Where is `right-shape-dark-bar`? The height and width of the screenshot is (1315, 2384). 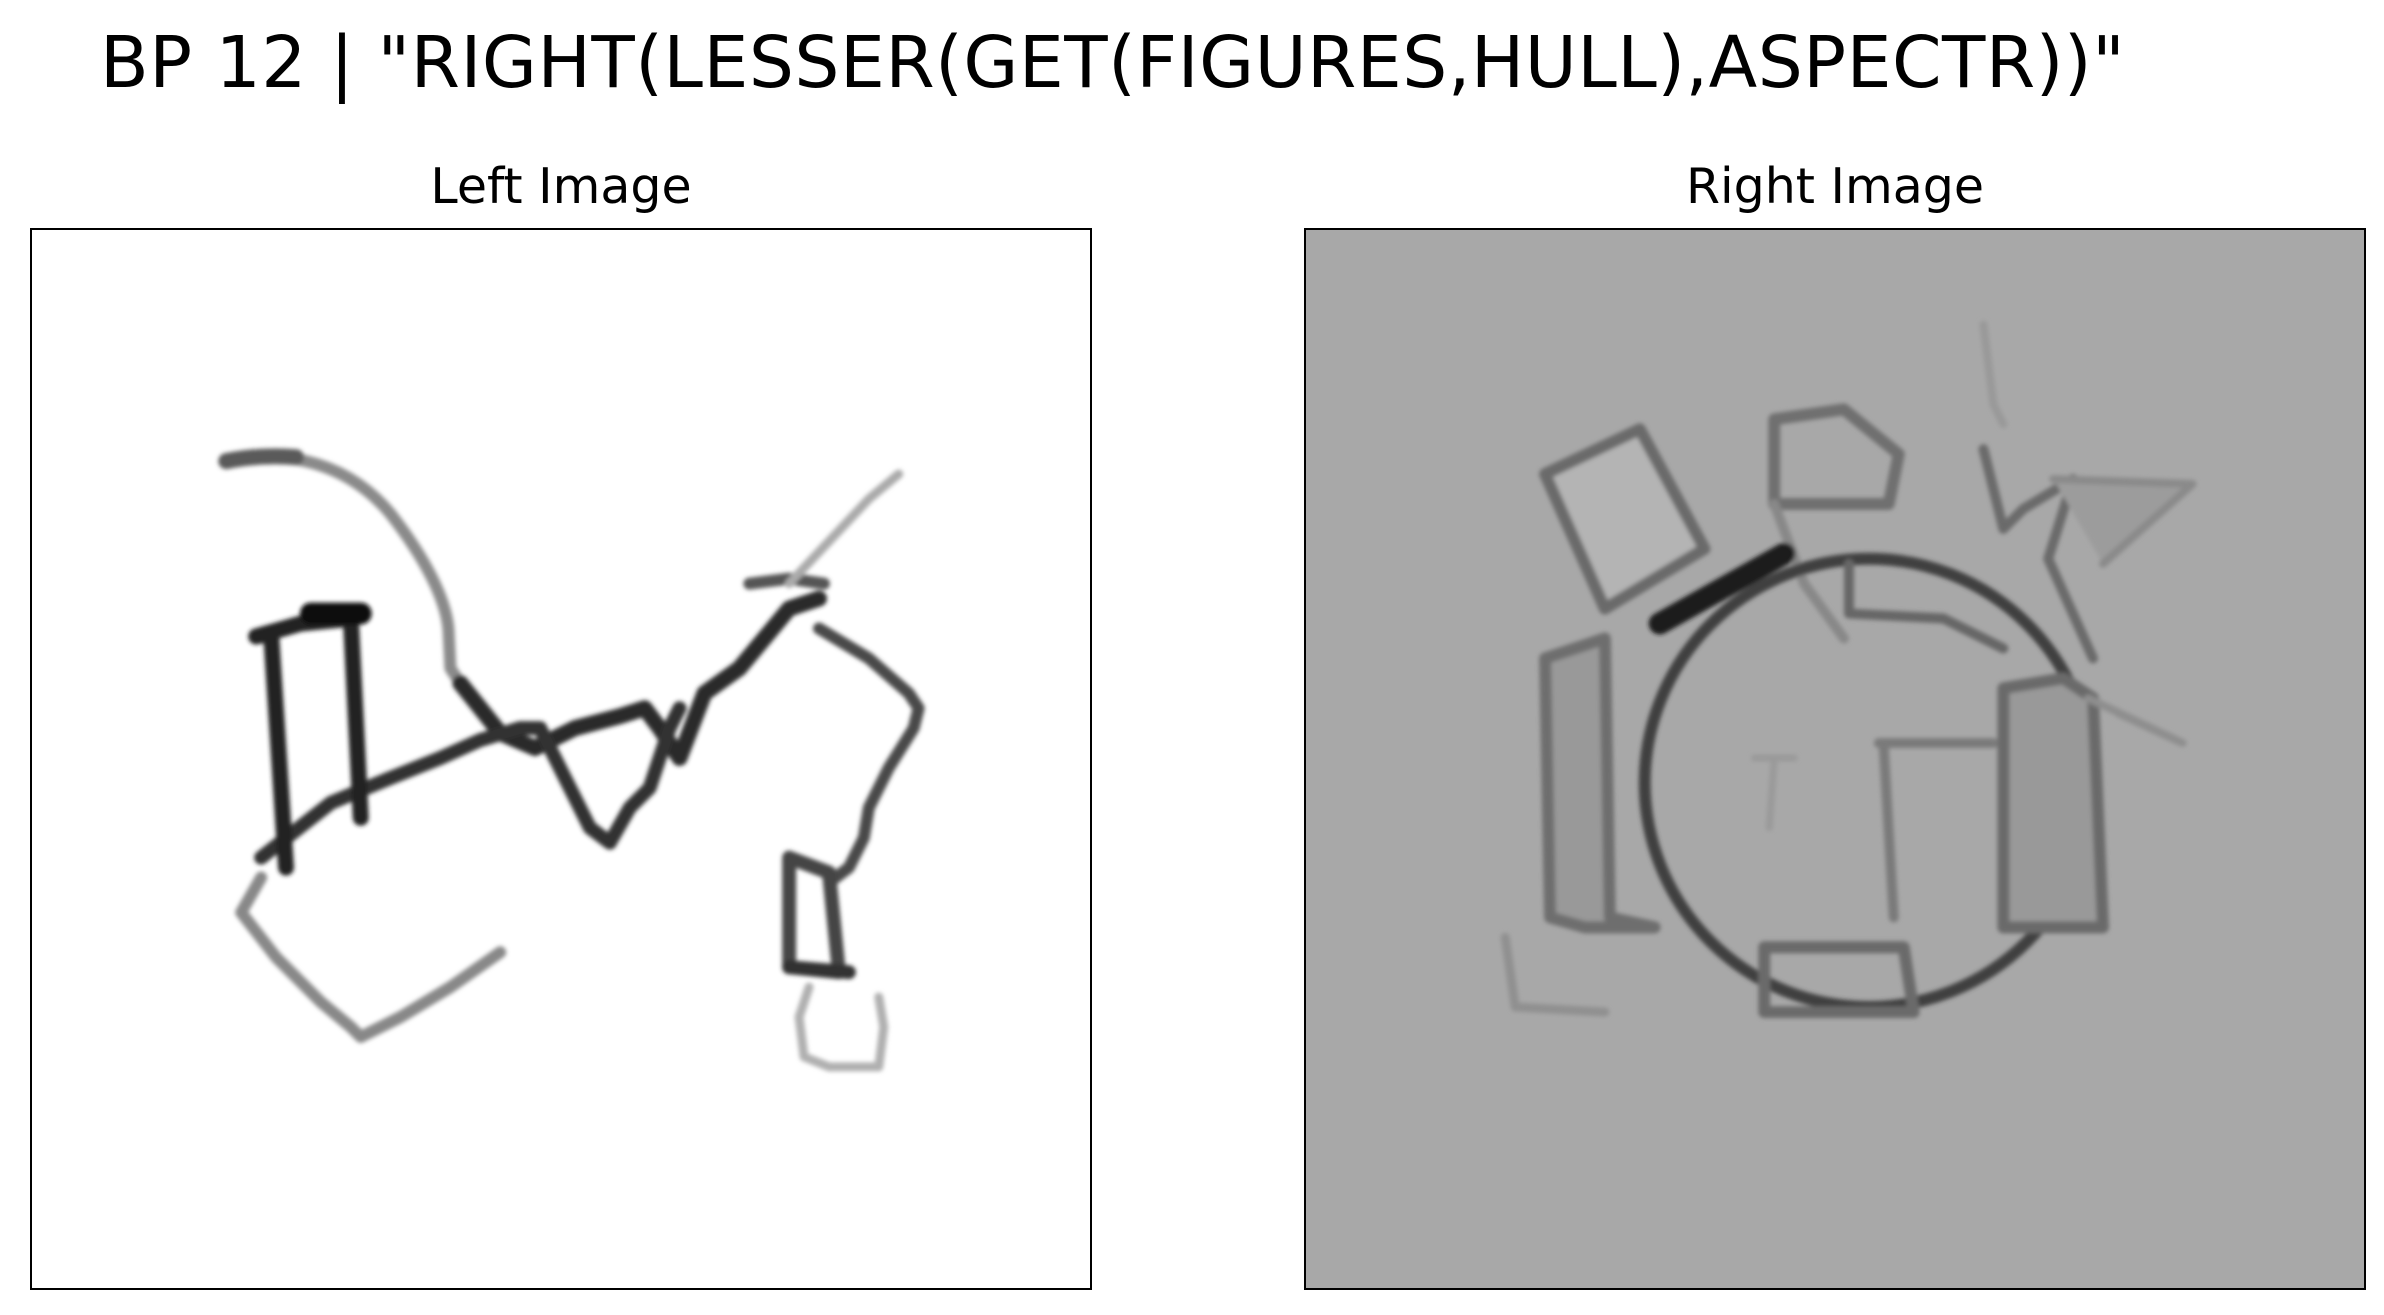 right-shape-dark-bar is located at coordinates (1722, 588).